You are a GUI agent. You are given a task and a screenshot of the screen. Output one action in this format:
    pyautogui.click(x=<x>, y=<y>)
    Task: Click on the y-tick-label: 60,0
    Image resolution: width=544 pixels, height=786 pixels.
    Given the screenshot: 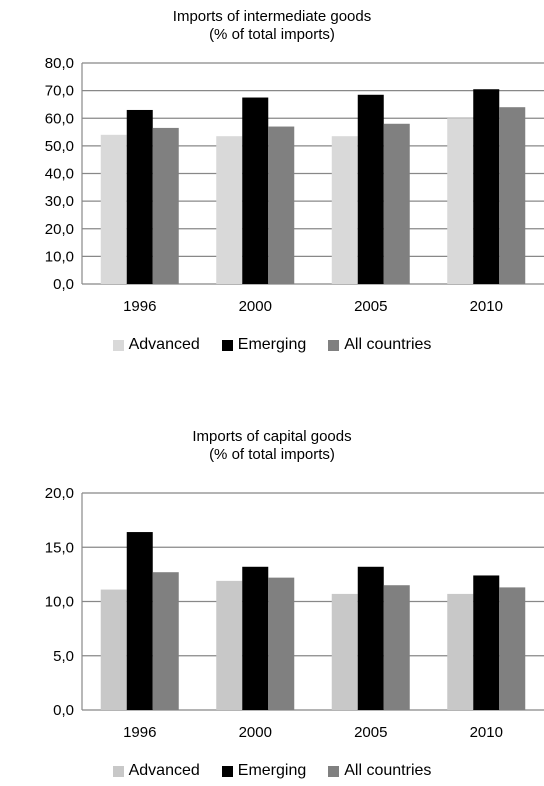 What is the action you would take?
    pyautogui.click(x=59, y=118)
    